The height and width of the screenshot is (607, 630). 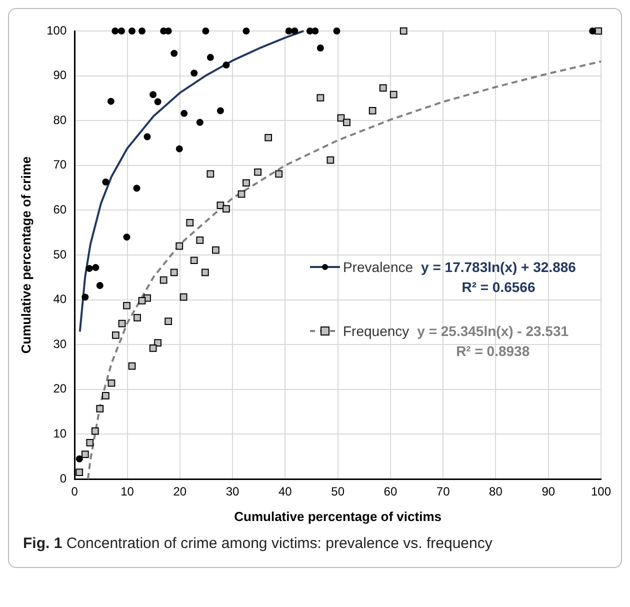 I want to click on y-tick-label: 10, so click(x=60, y=433).